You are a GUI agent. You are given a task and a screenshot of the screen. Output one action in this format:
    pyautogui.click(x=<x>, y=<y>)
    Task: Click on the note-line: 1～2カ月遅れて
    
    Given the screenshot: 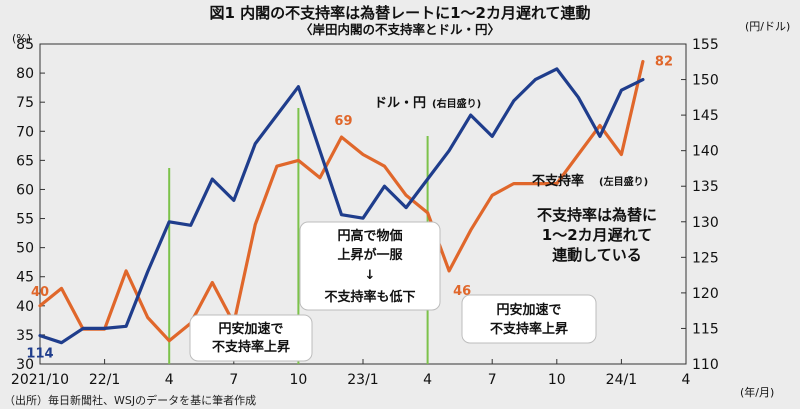 What is the action you would take?
    pyautogui.click(x=597, y=235)
    